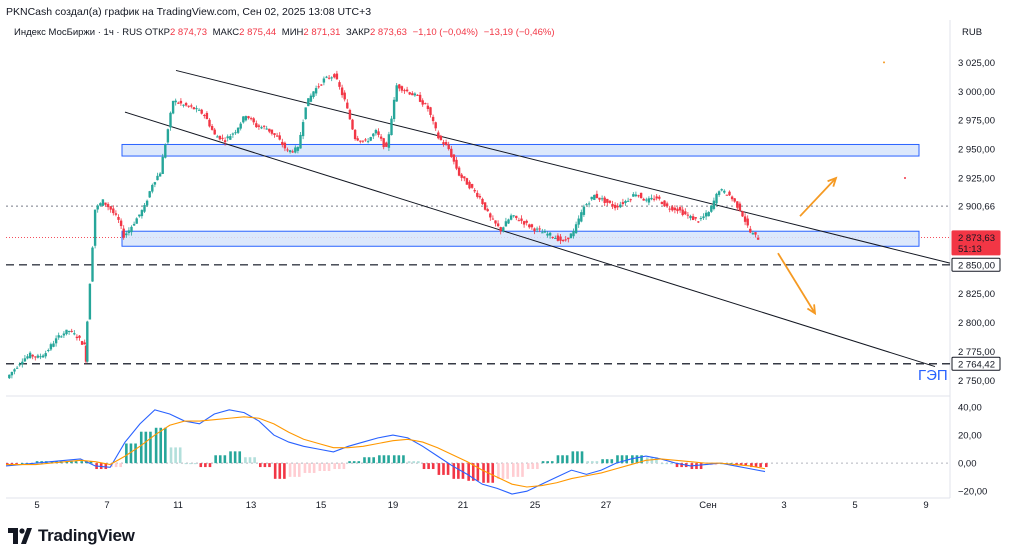  I want to click on price-tick-label: 3 000,00, so click(976, 92).